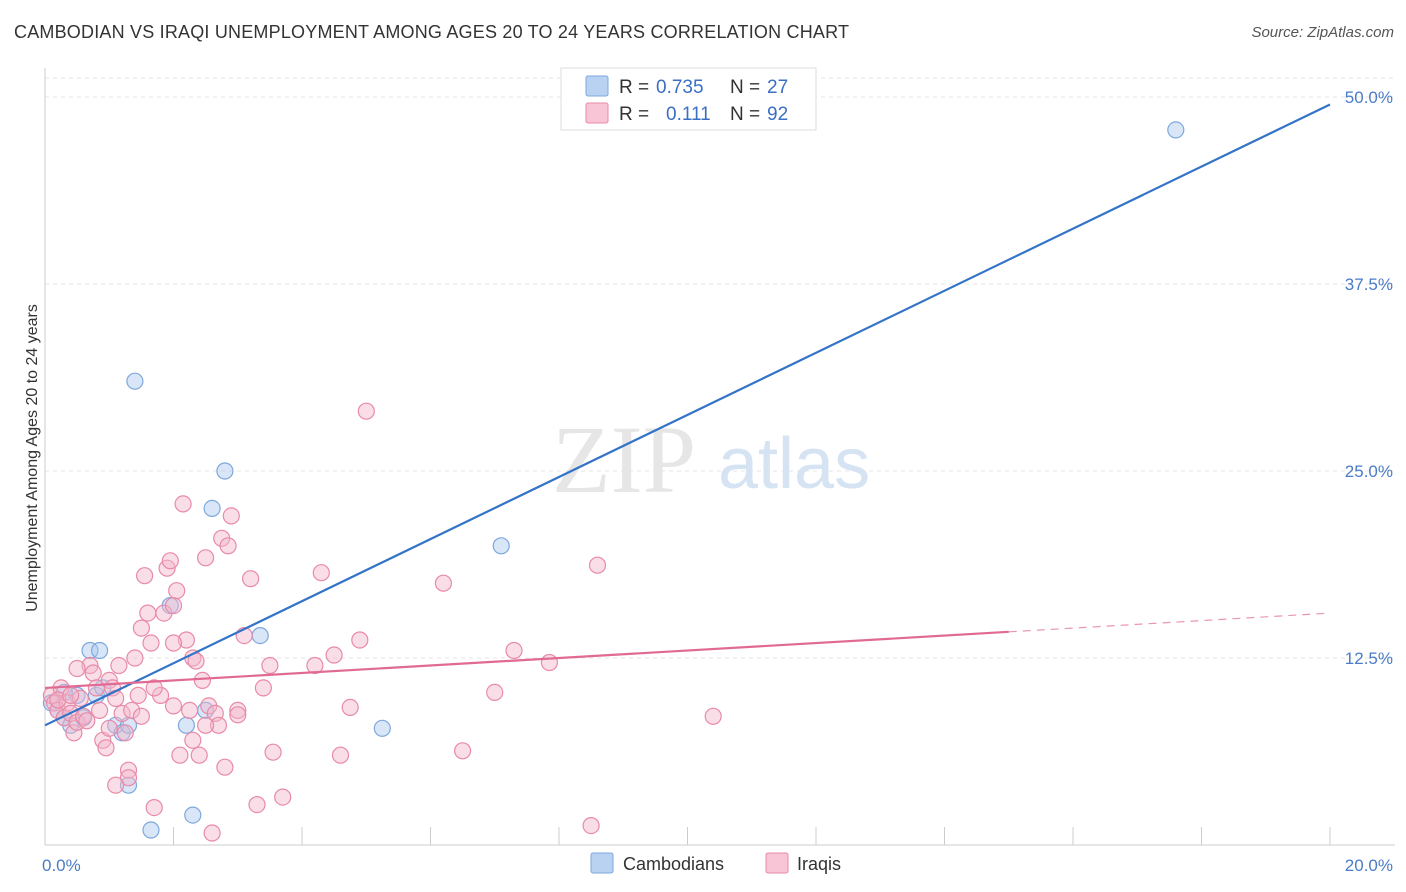 The width and height of the screenshot is (1406, 892). What do you see at coordinates (680, 87) in the screenshot?
I see `legend-r-value-cambodians: 0.735` at bounding box center [680, 87].